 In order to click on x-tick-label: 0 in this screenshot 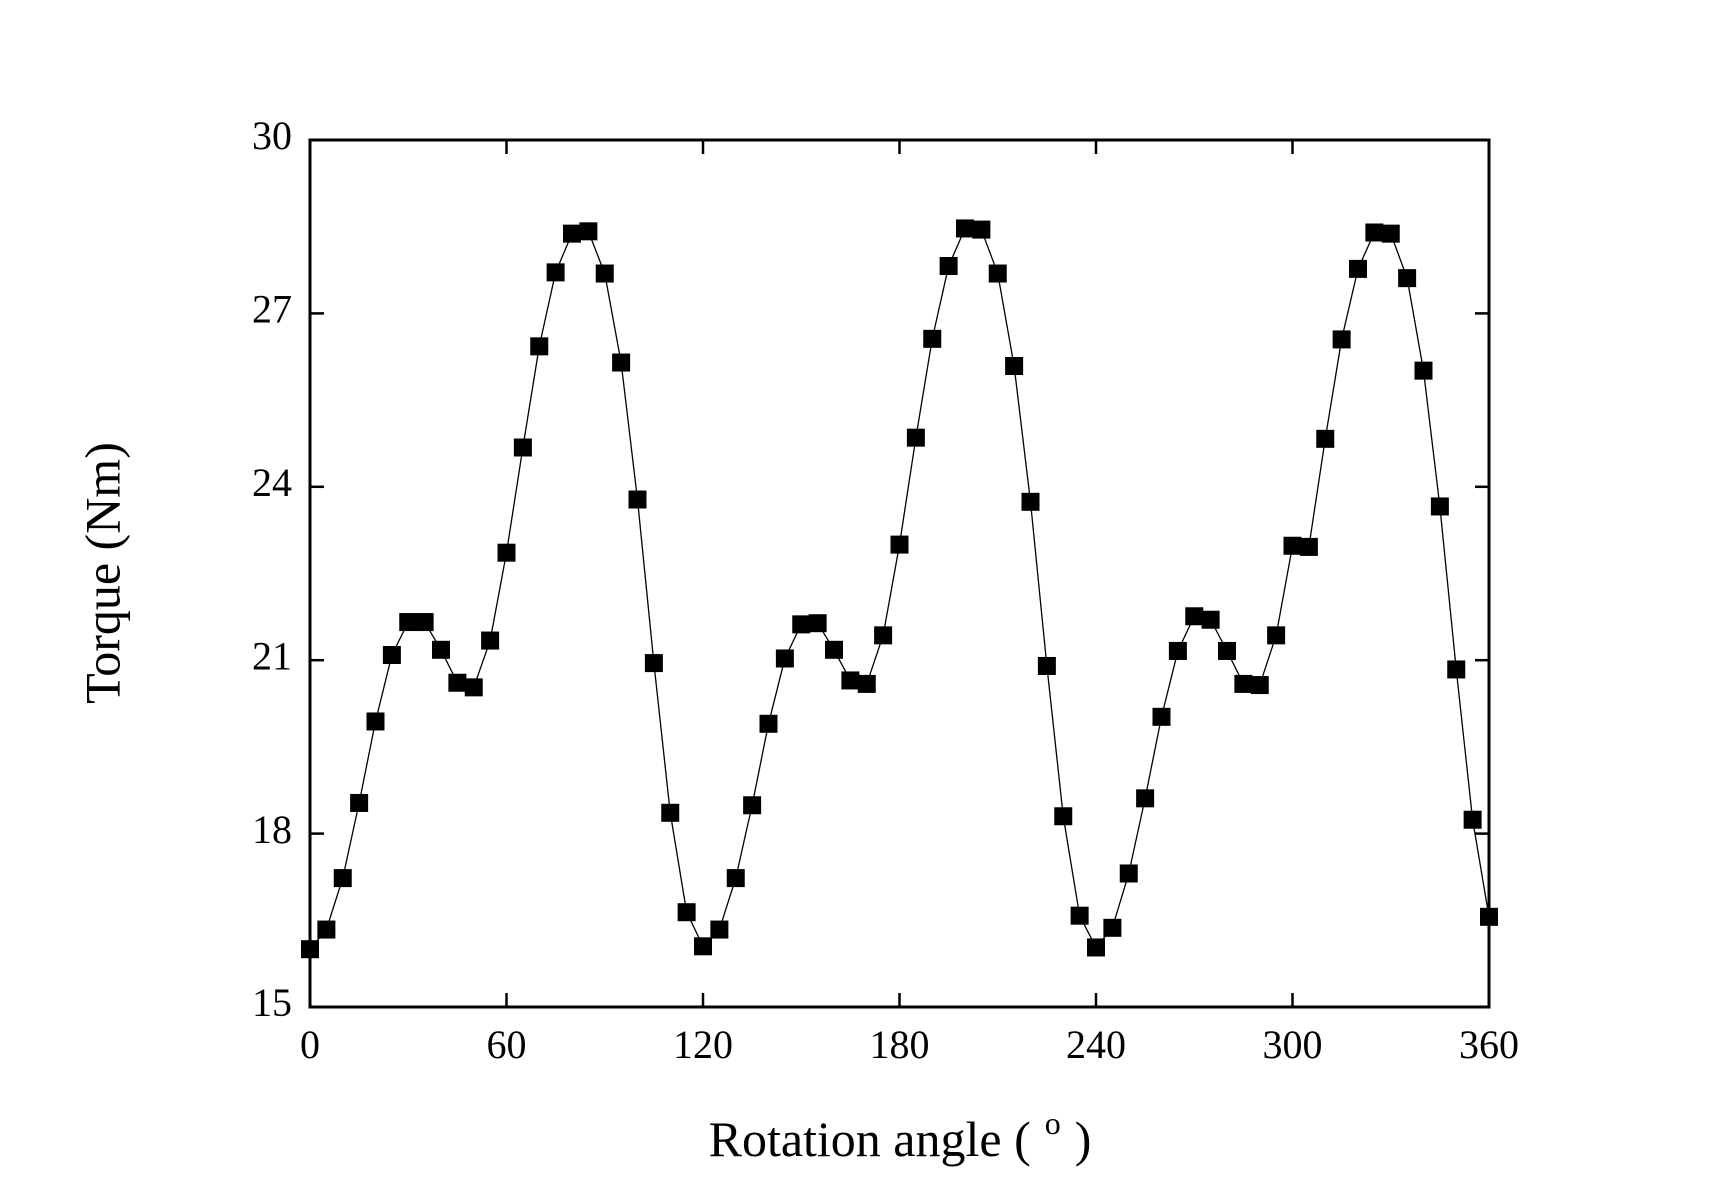, I will do `click(310, 1044)`.